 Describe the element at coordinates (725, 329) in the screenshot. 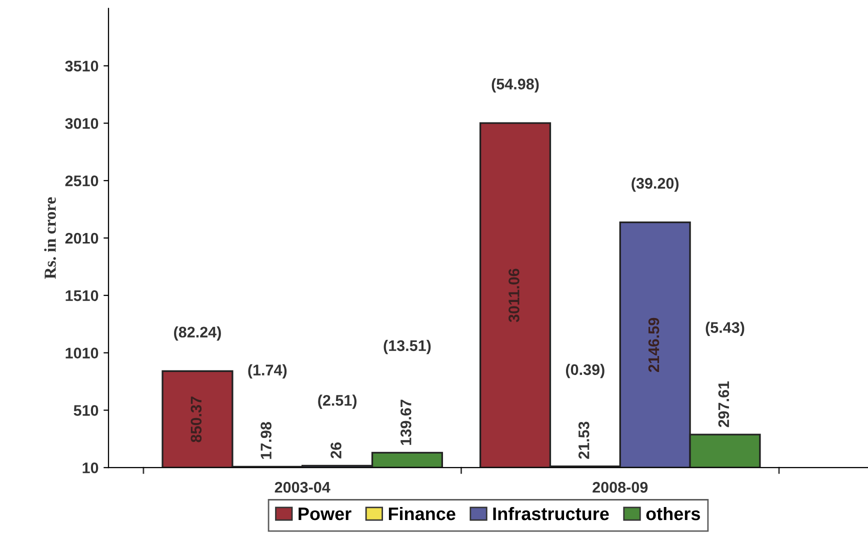

I see `annotation: (5.43)` at that location.